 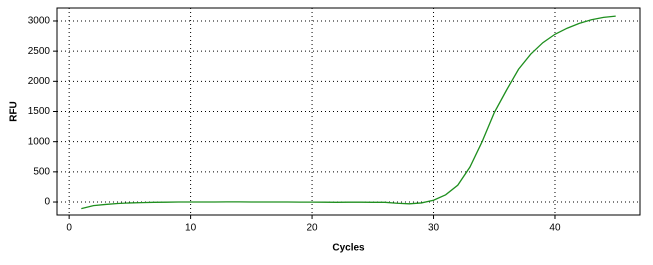 I want to click on x-tick-label: 40, so click(x=555, y=228).